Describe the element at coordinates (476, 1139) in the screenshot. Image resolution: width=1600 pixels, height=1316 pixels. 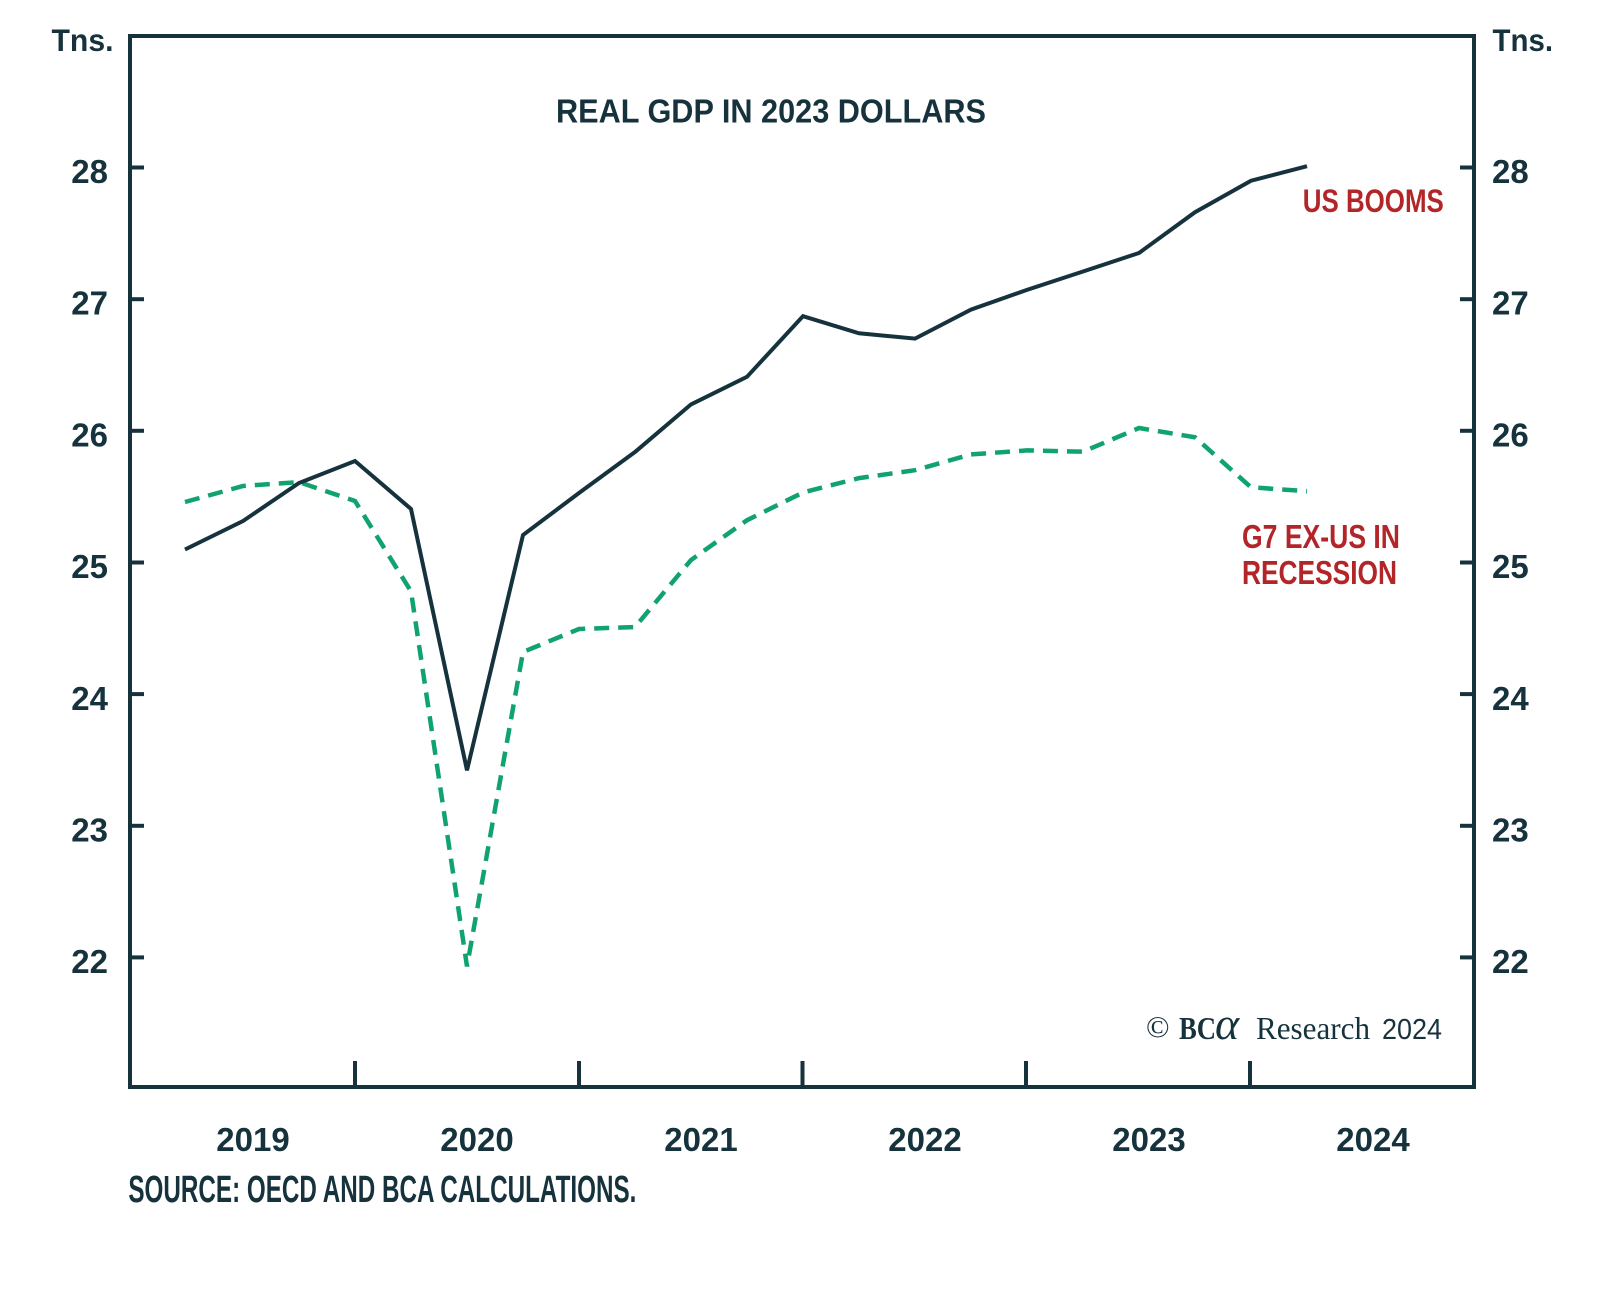
I see `svg-text: 2020` at that location.